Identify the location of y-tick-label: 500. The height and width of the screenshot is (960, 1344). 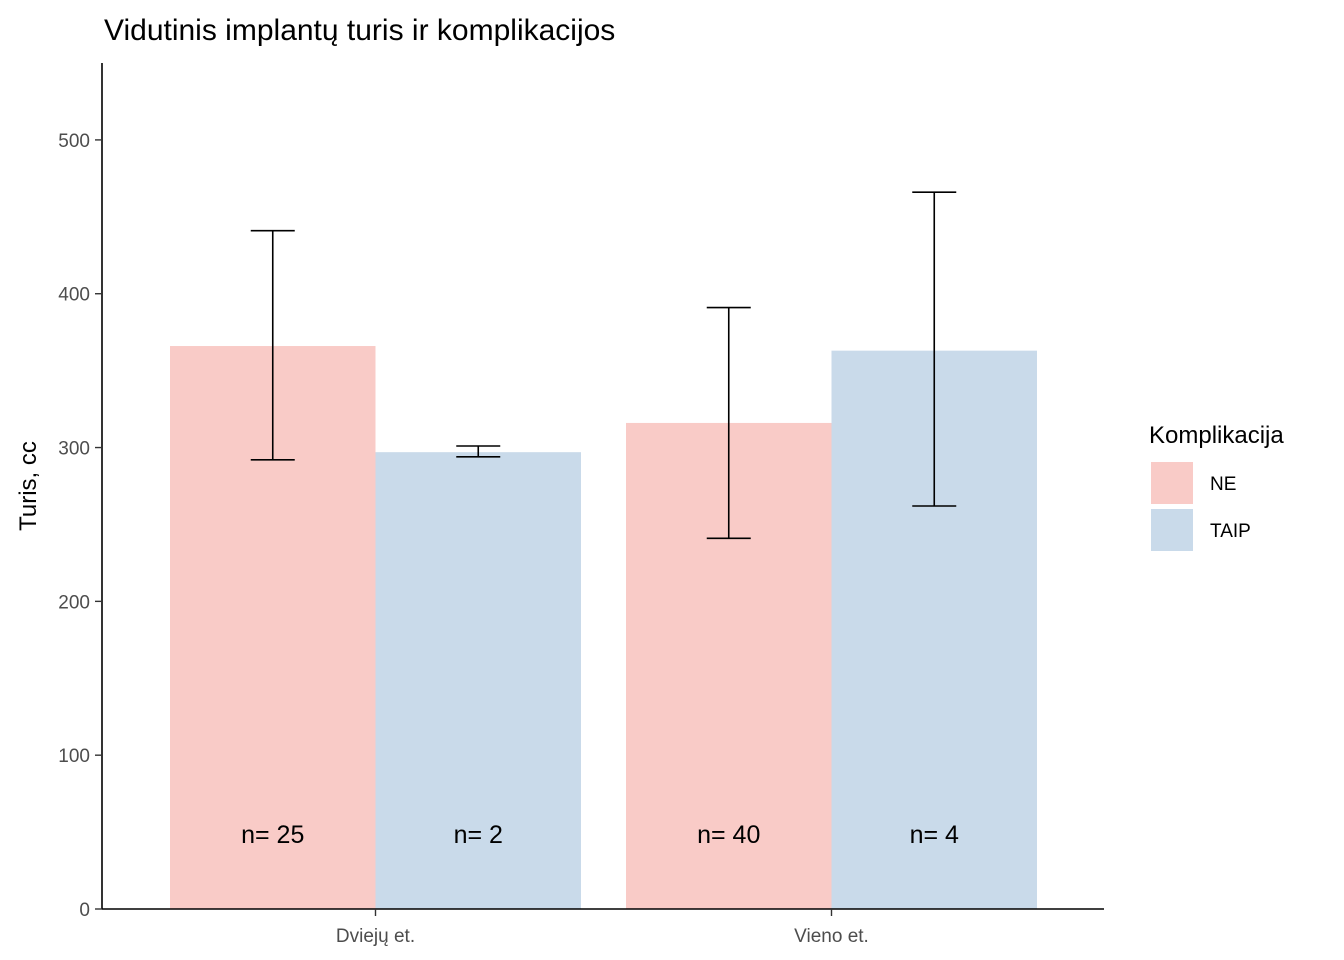
(74, 141).